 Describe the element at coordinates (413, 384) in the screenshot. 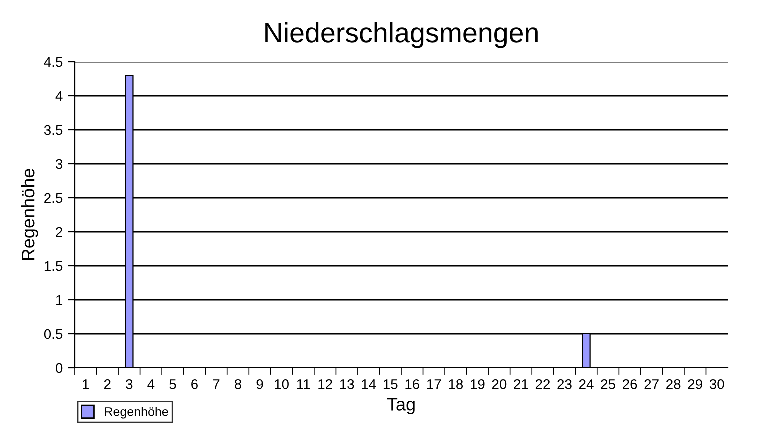

I see `x-tick-label: 16` at that location.